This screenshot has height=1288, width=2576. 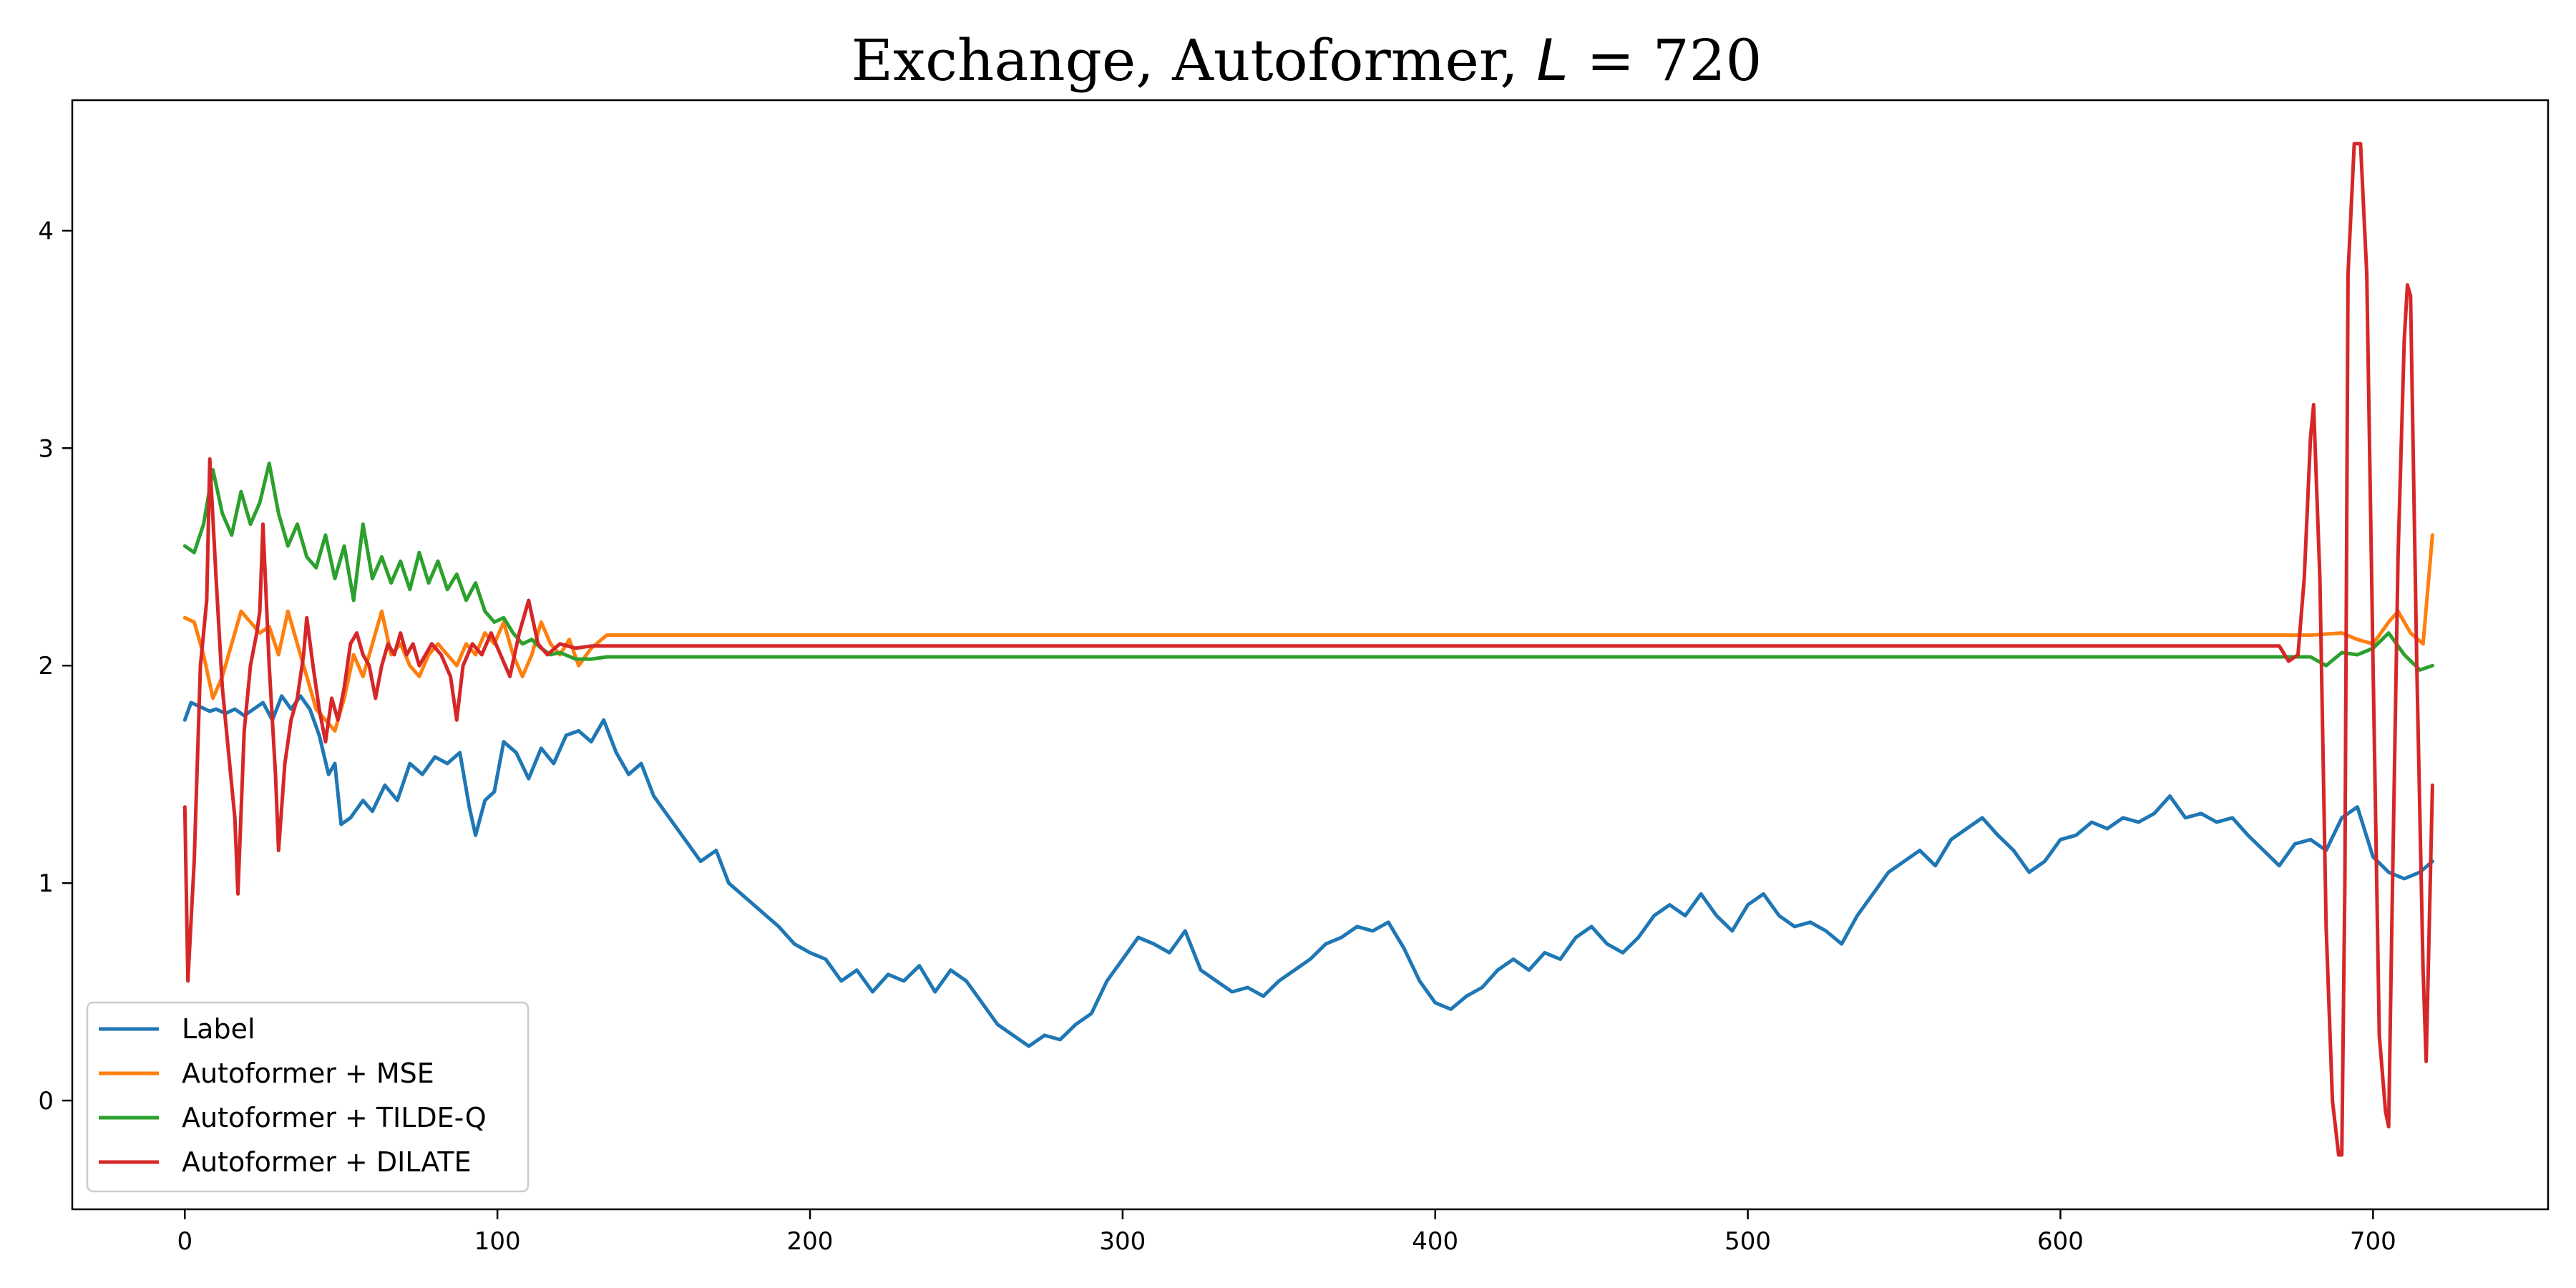 What do you see at coordinates (810, 1241) in the screenshot?
I see `x-tick-label: 200` at bounding box center [810, 1241].